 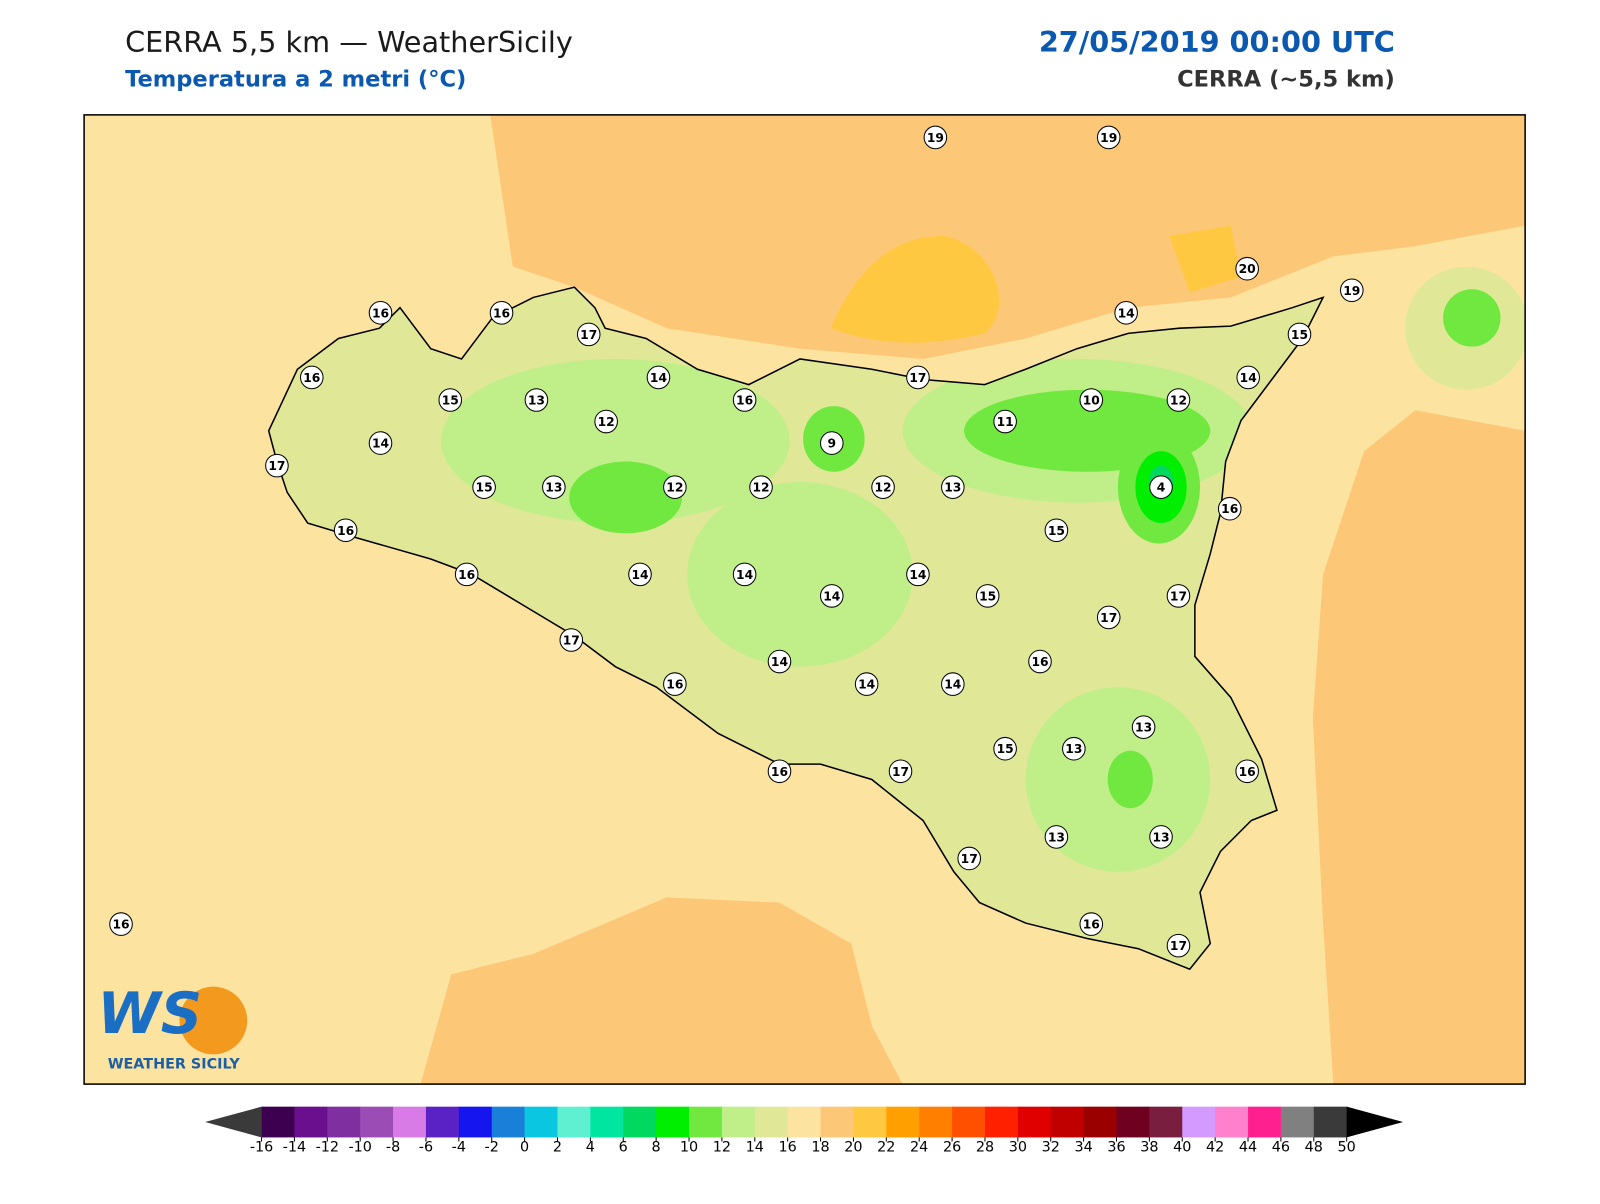 What do you see at coordinates (1247, 269) in the screenshot?
I see `station-value: 20` at bounding box center [1247, 269].